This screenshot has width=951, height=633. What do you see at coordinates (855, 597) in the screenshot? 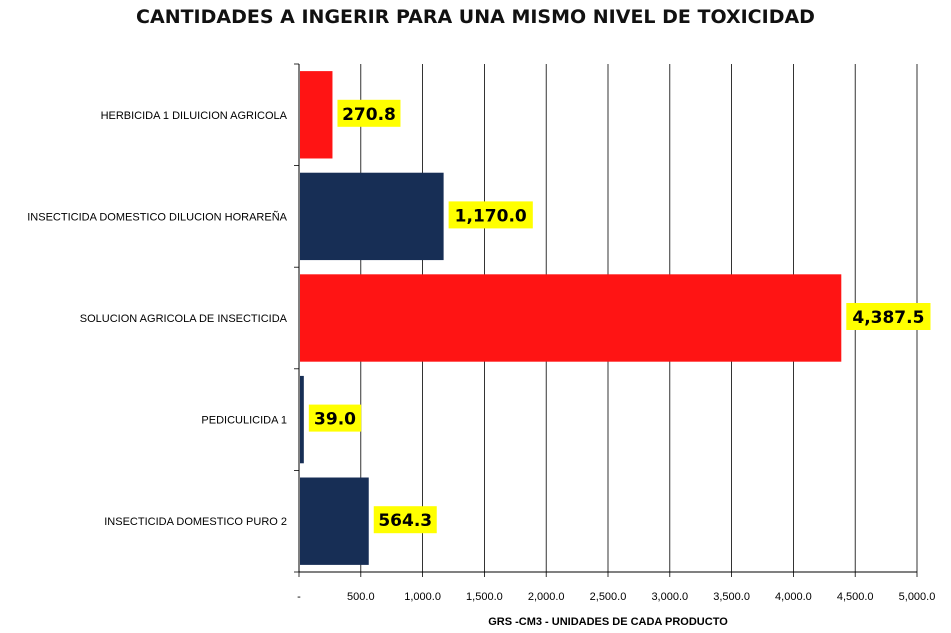
I see `x-tick-label: 4,500.0` at bounding box center [855, 597].